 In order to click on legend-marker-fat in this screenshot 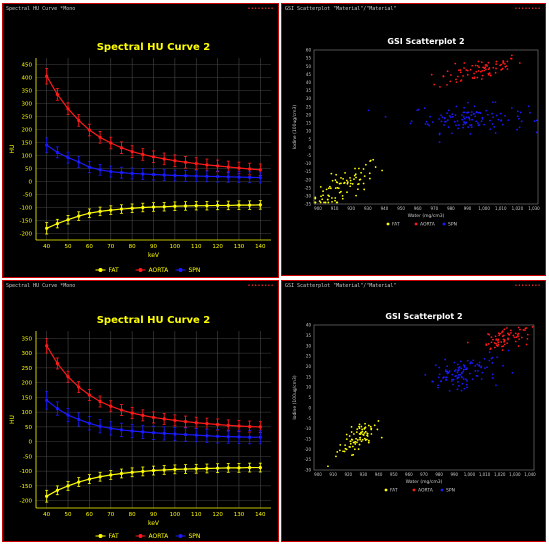, I will do `click(388, 224)`.